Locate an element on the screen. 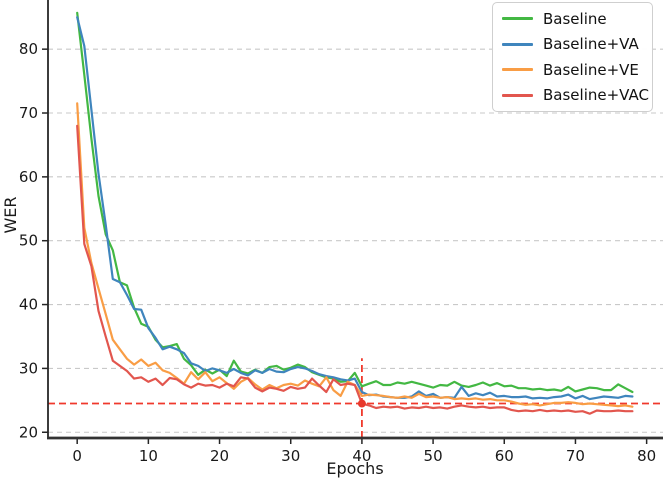 This screenshot has height=481, width=665. y-tick-label-70: 70 is located at coordinates (28, 113).